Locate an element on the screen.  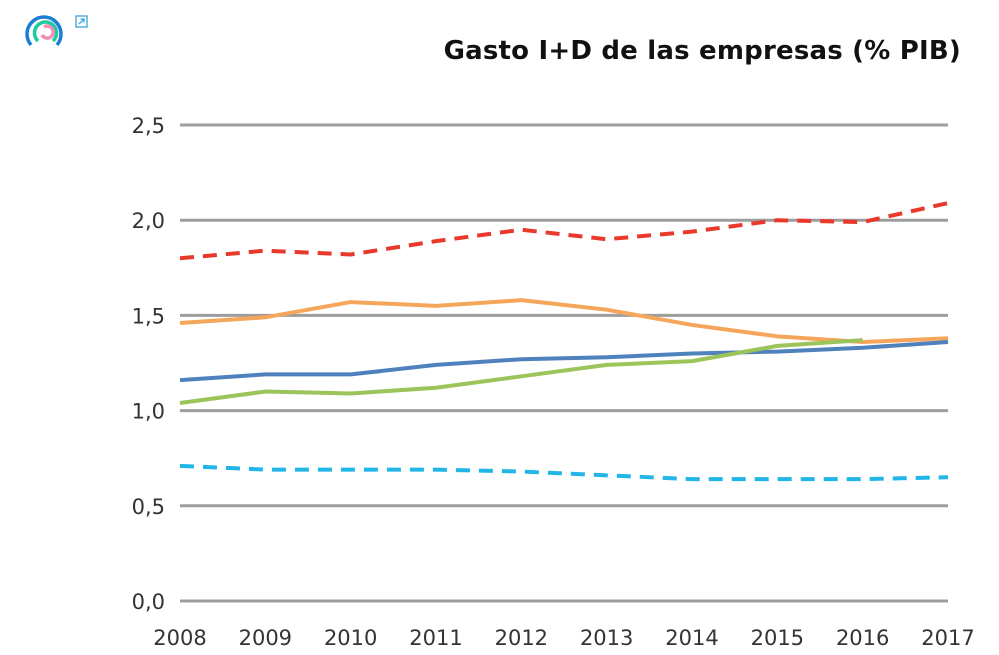
x-tick-label: 2017 is located at coordinates (947, 638).